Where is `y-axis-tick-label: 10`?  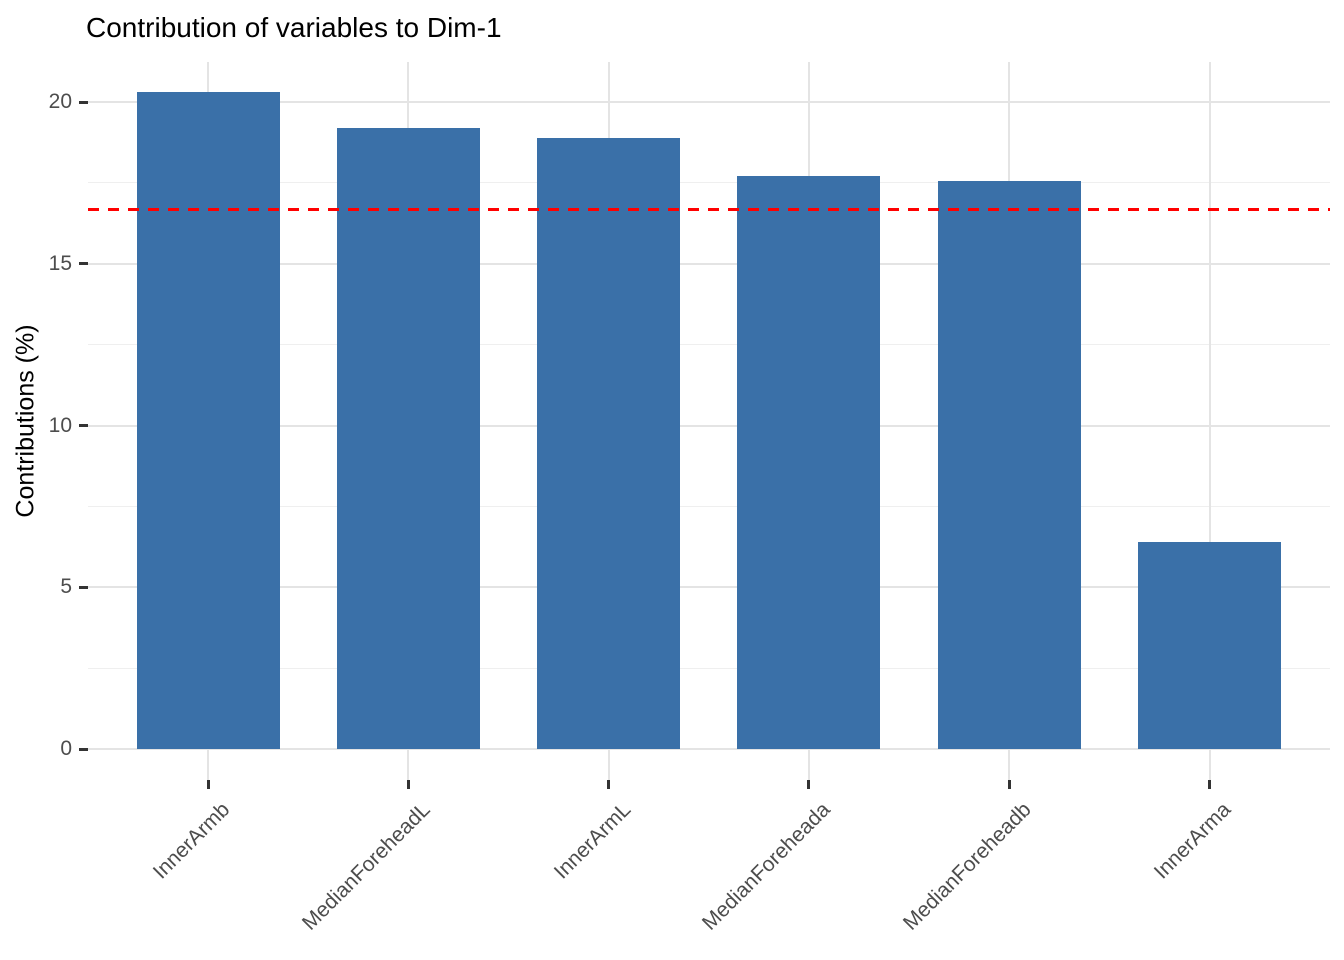 y-axis-tick-label: 10 is located at coordinates (60, 425).